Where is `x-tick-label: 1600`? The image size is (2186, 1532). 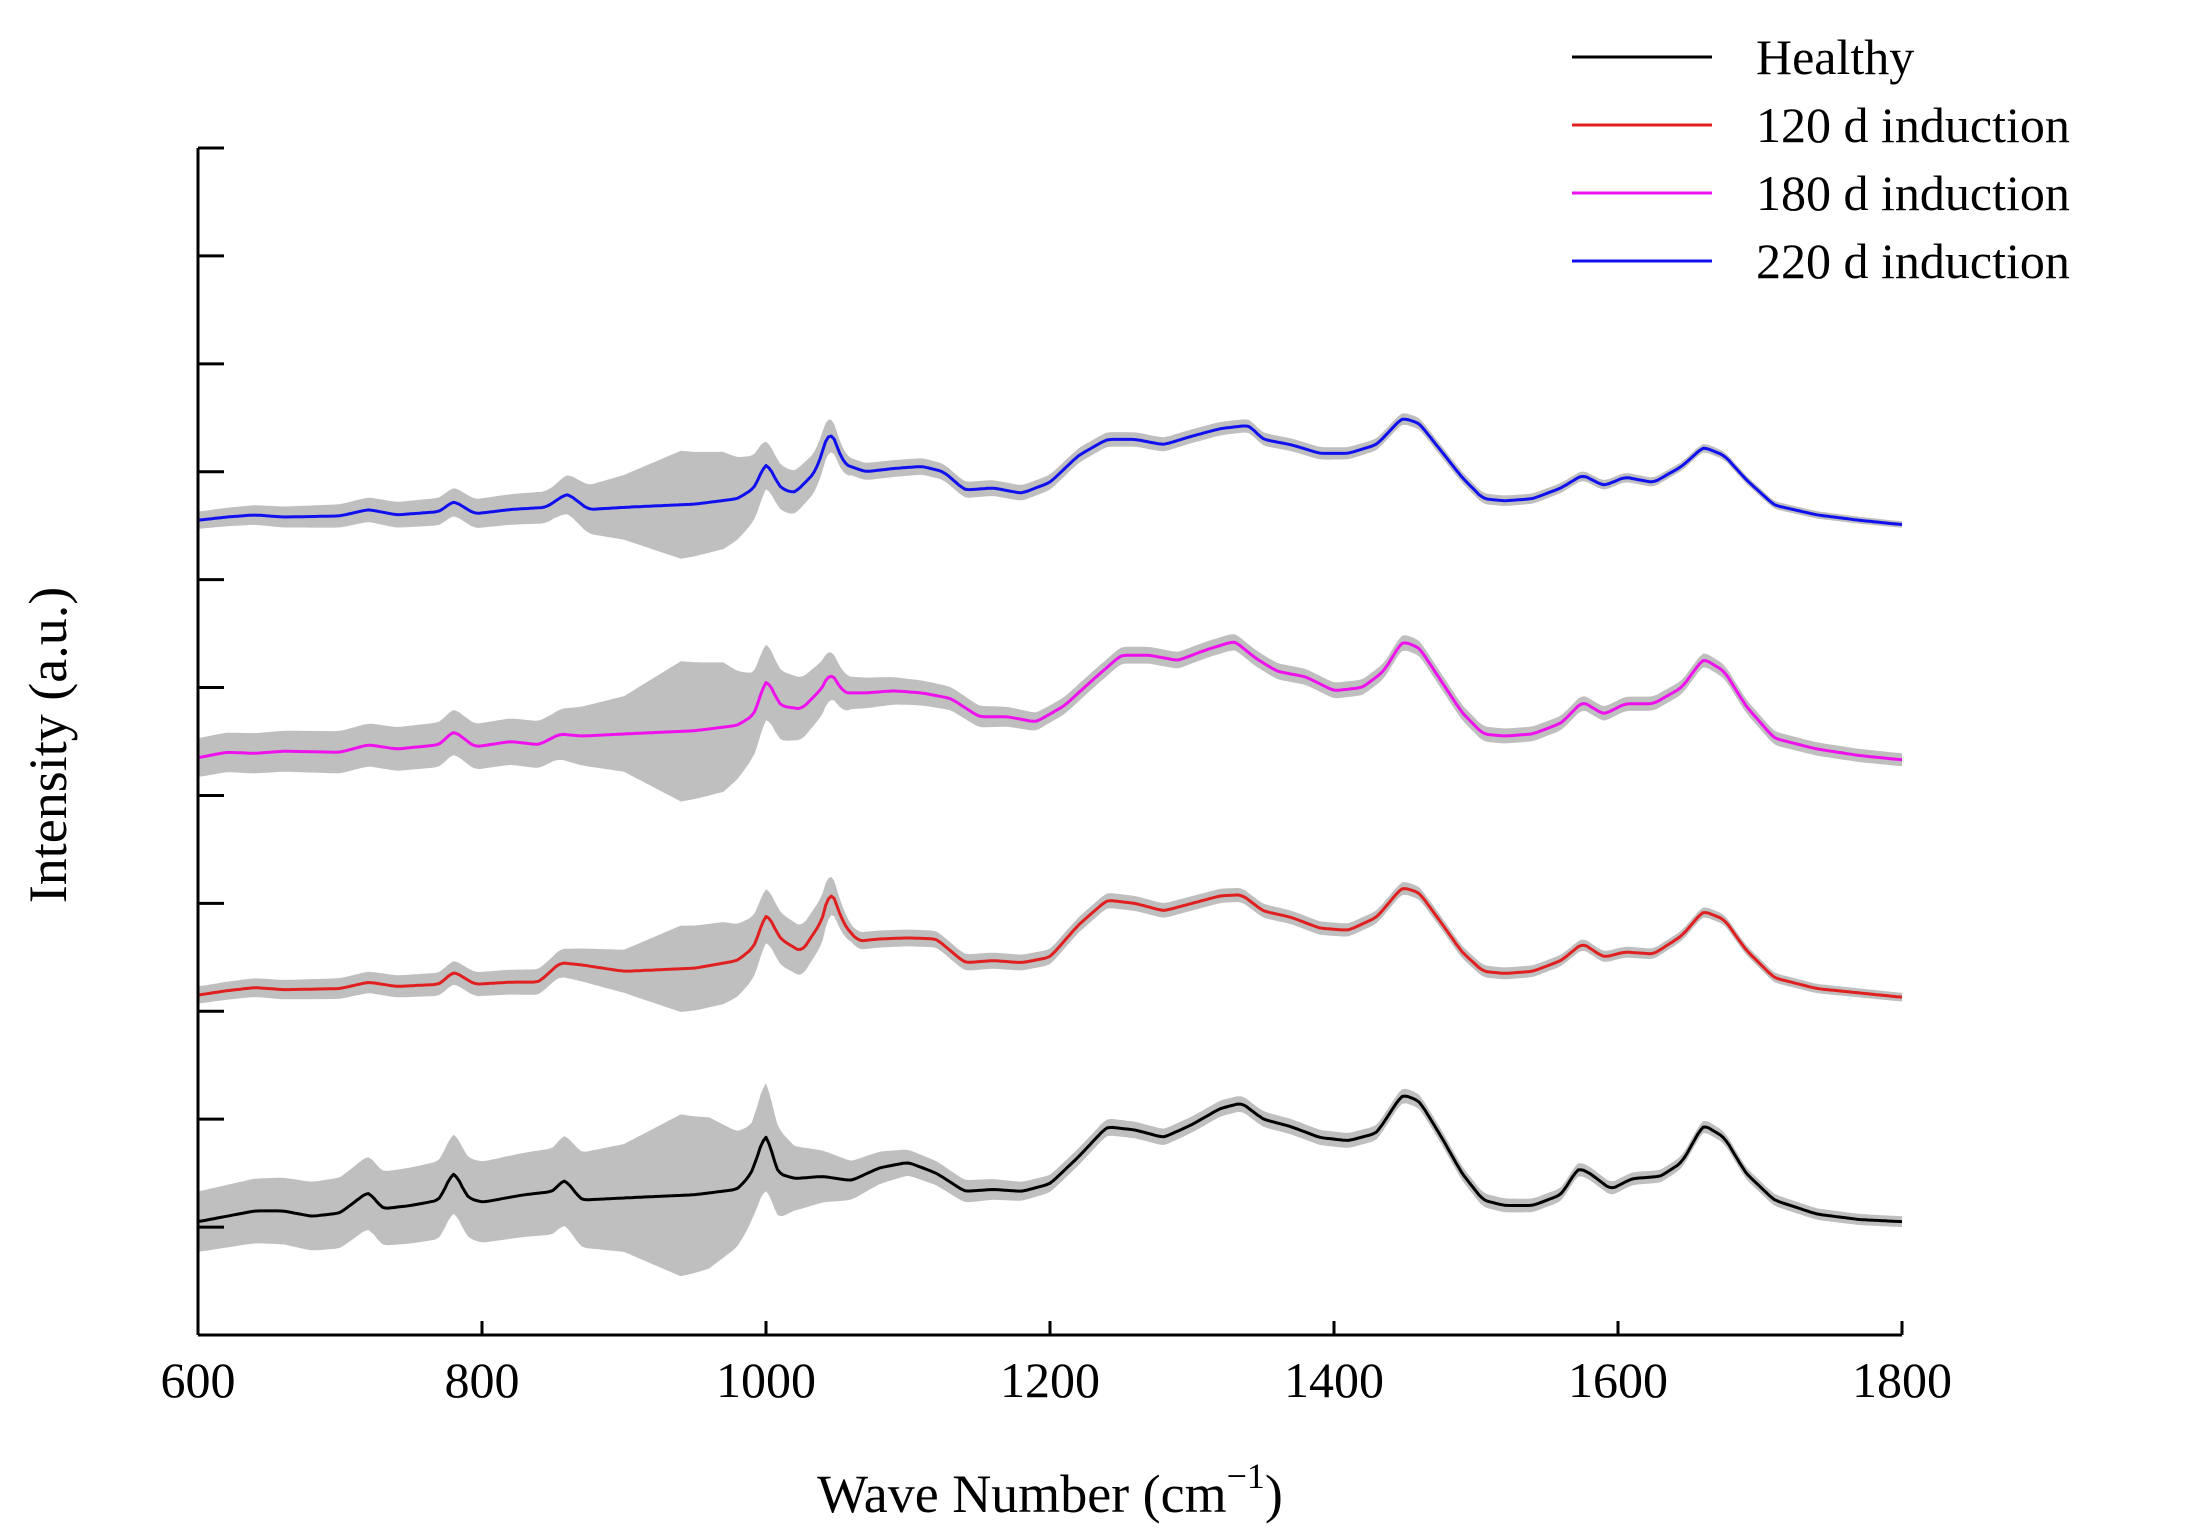 x-tick-label: 1600 is located at coordinates (1618, 1380).